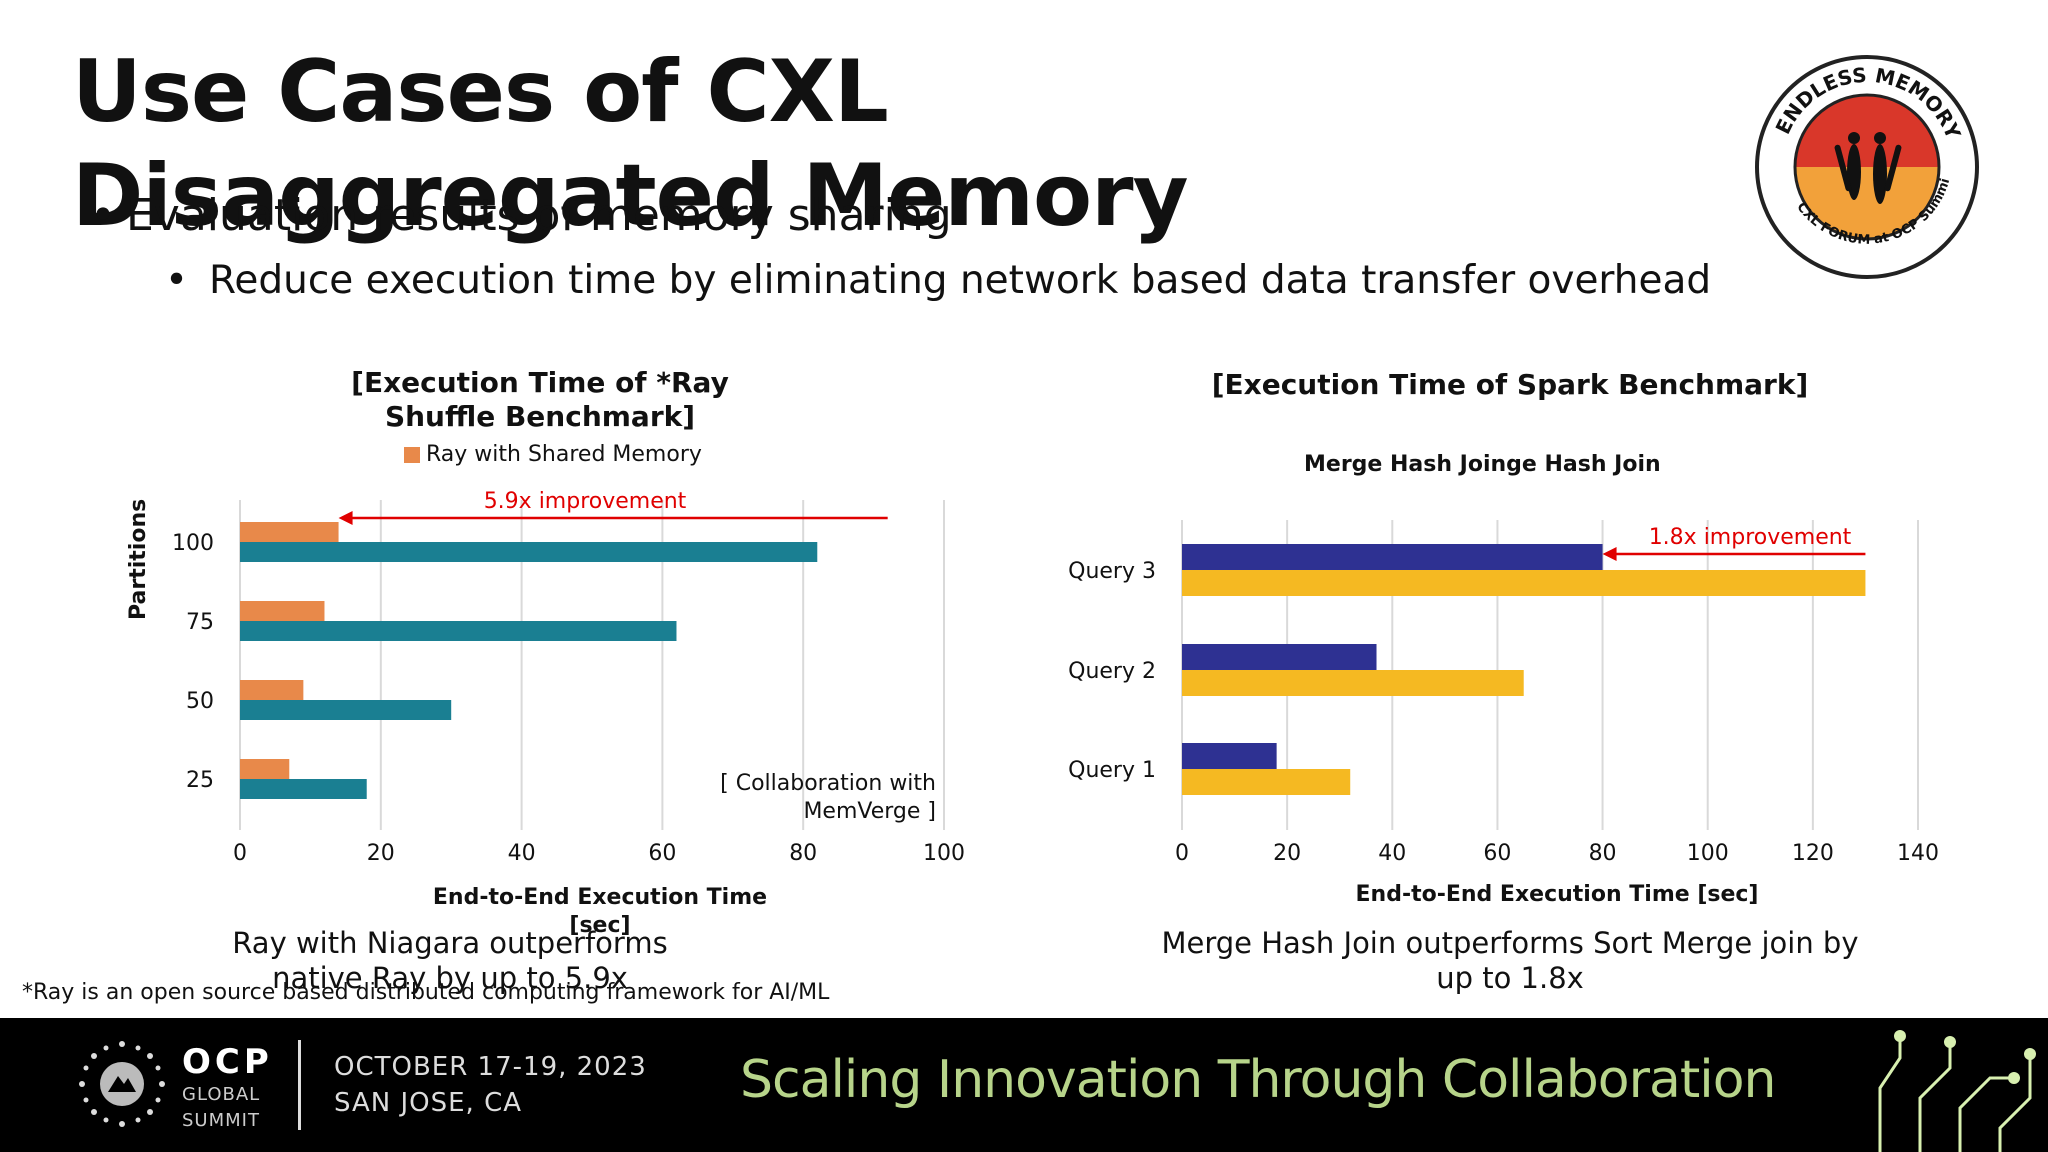 This screenshot has height=1152, width=2048. I want to click on left-legend: Ray with Shared Memory, so click(553, 454).